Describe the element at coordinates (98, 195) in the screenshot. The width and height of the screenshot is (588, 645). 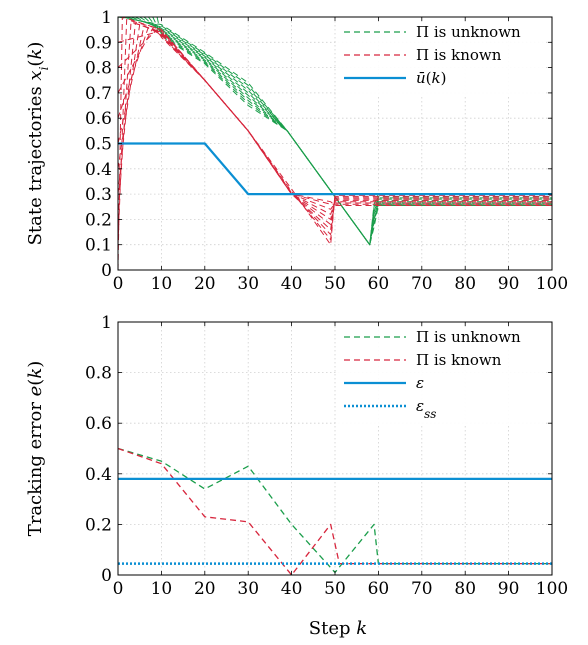
I see `y-tick-label: 0.3` at that location.